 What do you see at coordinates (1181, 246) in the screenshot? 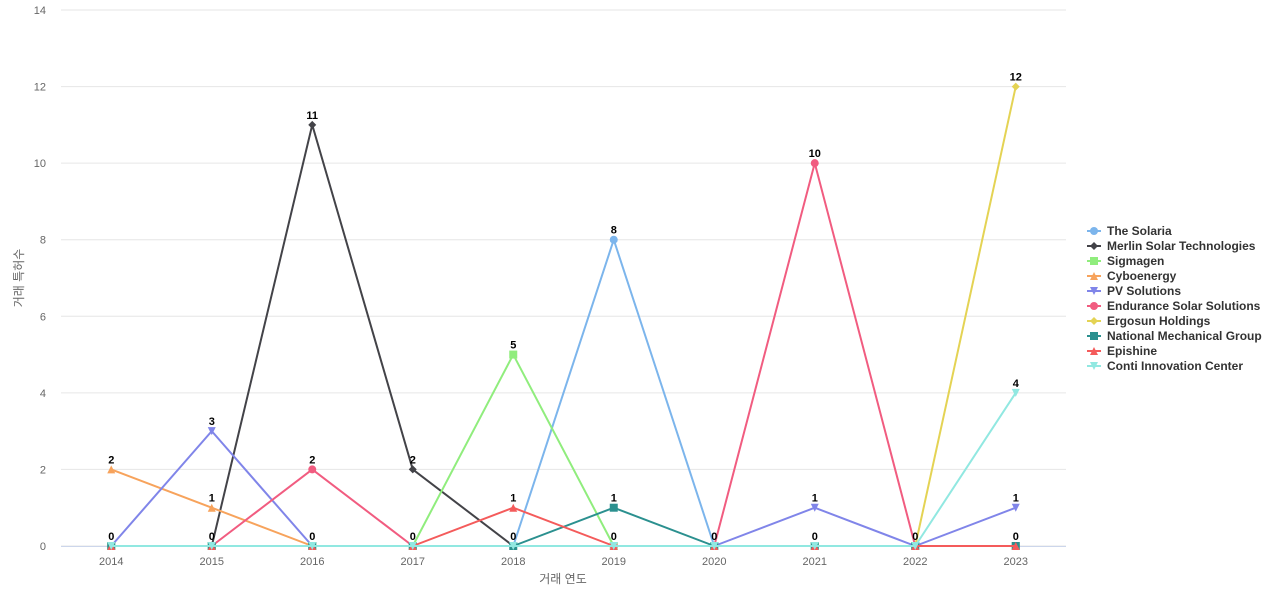
I see `legend-label: Merlin Solar Technologies` at bounding box center [1181, 246].